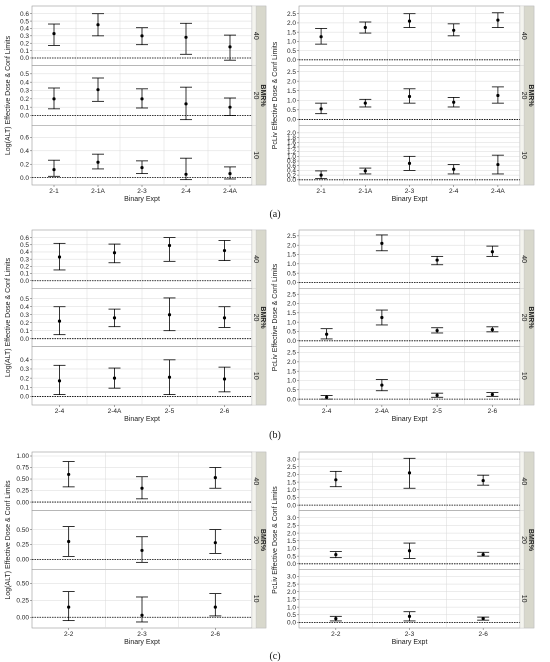 The image size is (550, 662). I want to click on facet-10: 0.0 0.5 1.0 1.5 2.0 2.5 10, so click(407, 376).